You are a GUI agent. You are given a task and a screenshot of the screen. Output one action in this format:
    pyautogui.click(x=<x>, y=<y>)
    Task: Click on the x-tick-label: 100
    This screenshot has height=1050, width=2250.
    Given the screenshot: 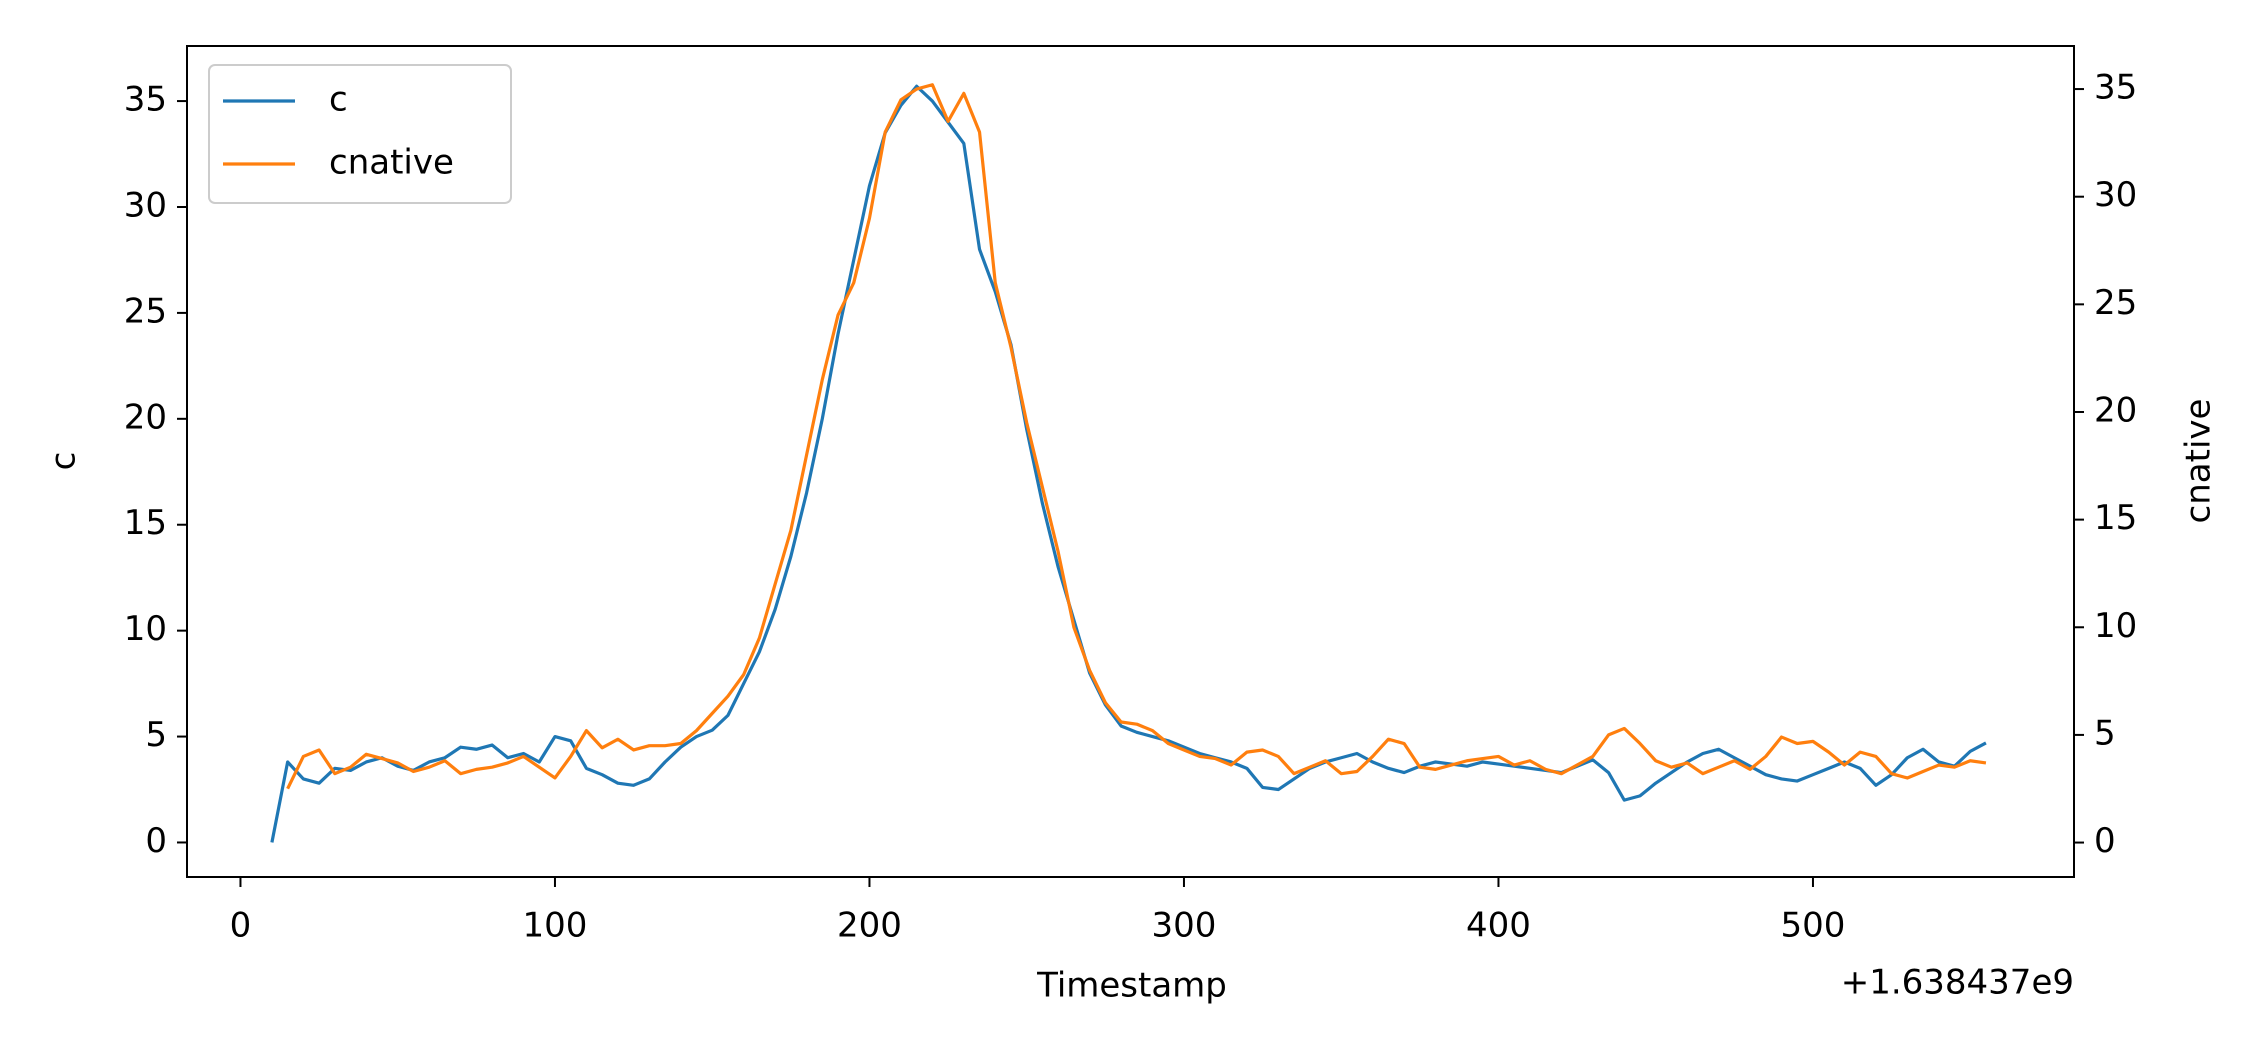 What is the action you would take?
    pyautogui.click(x=555, y=926)
    